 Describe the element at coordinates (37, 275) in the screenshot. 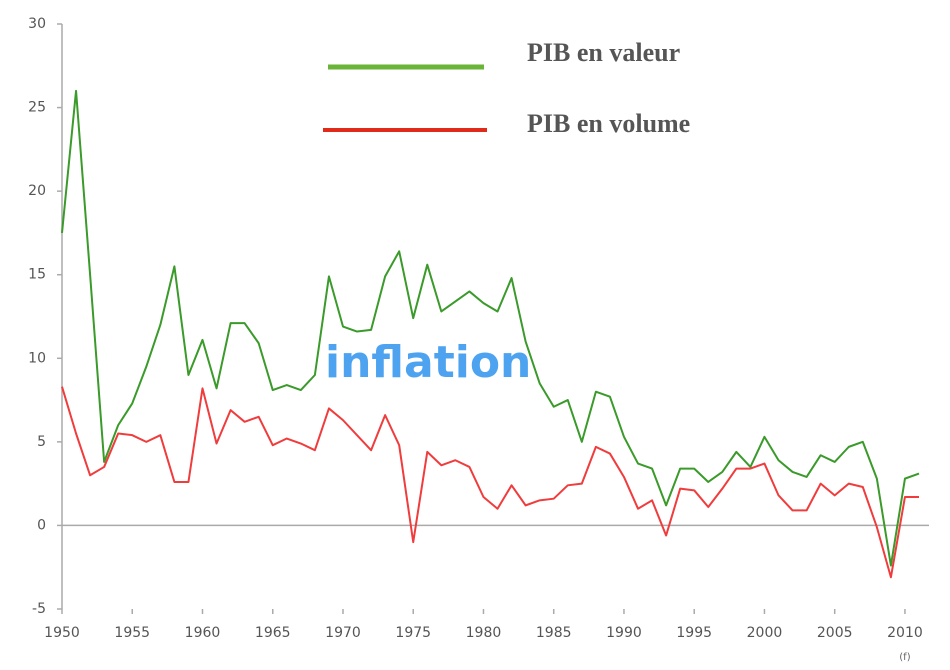

I see `y-tick-label: 15` at that location.